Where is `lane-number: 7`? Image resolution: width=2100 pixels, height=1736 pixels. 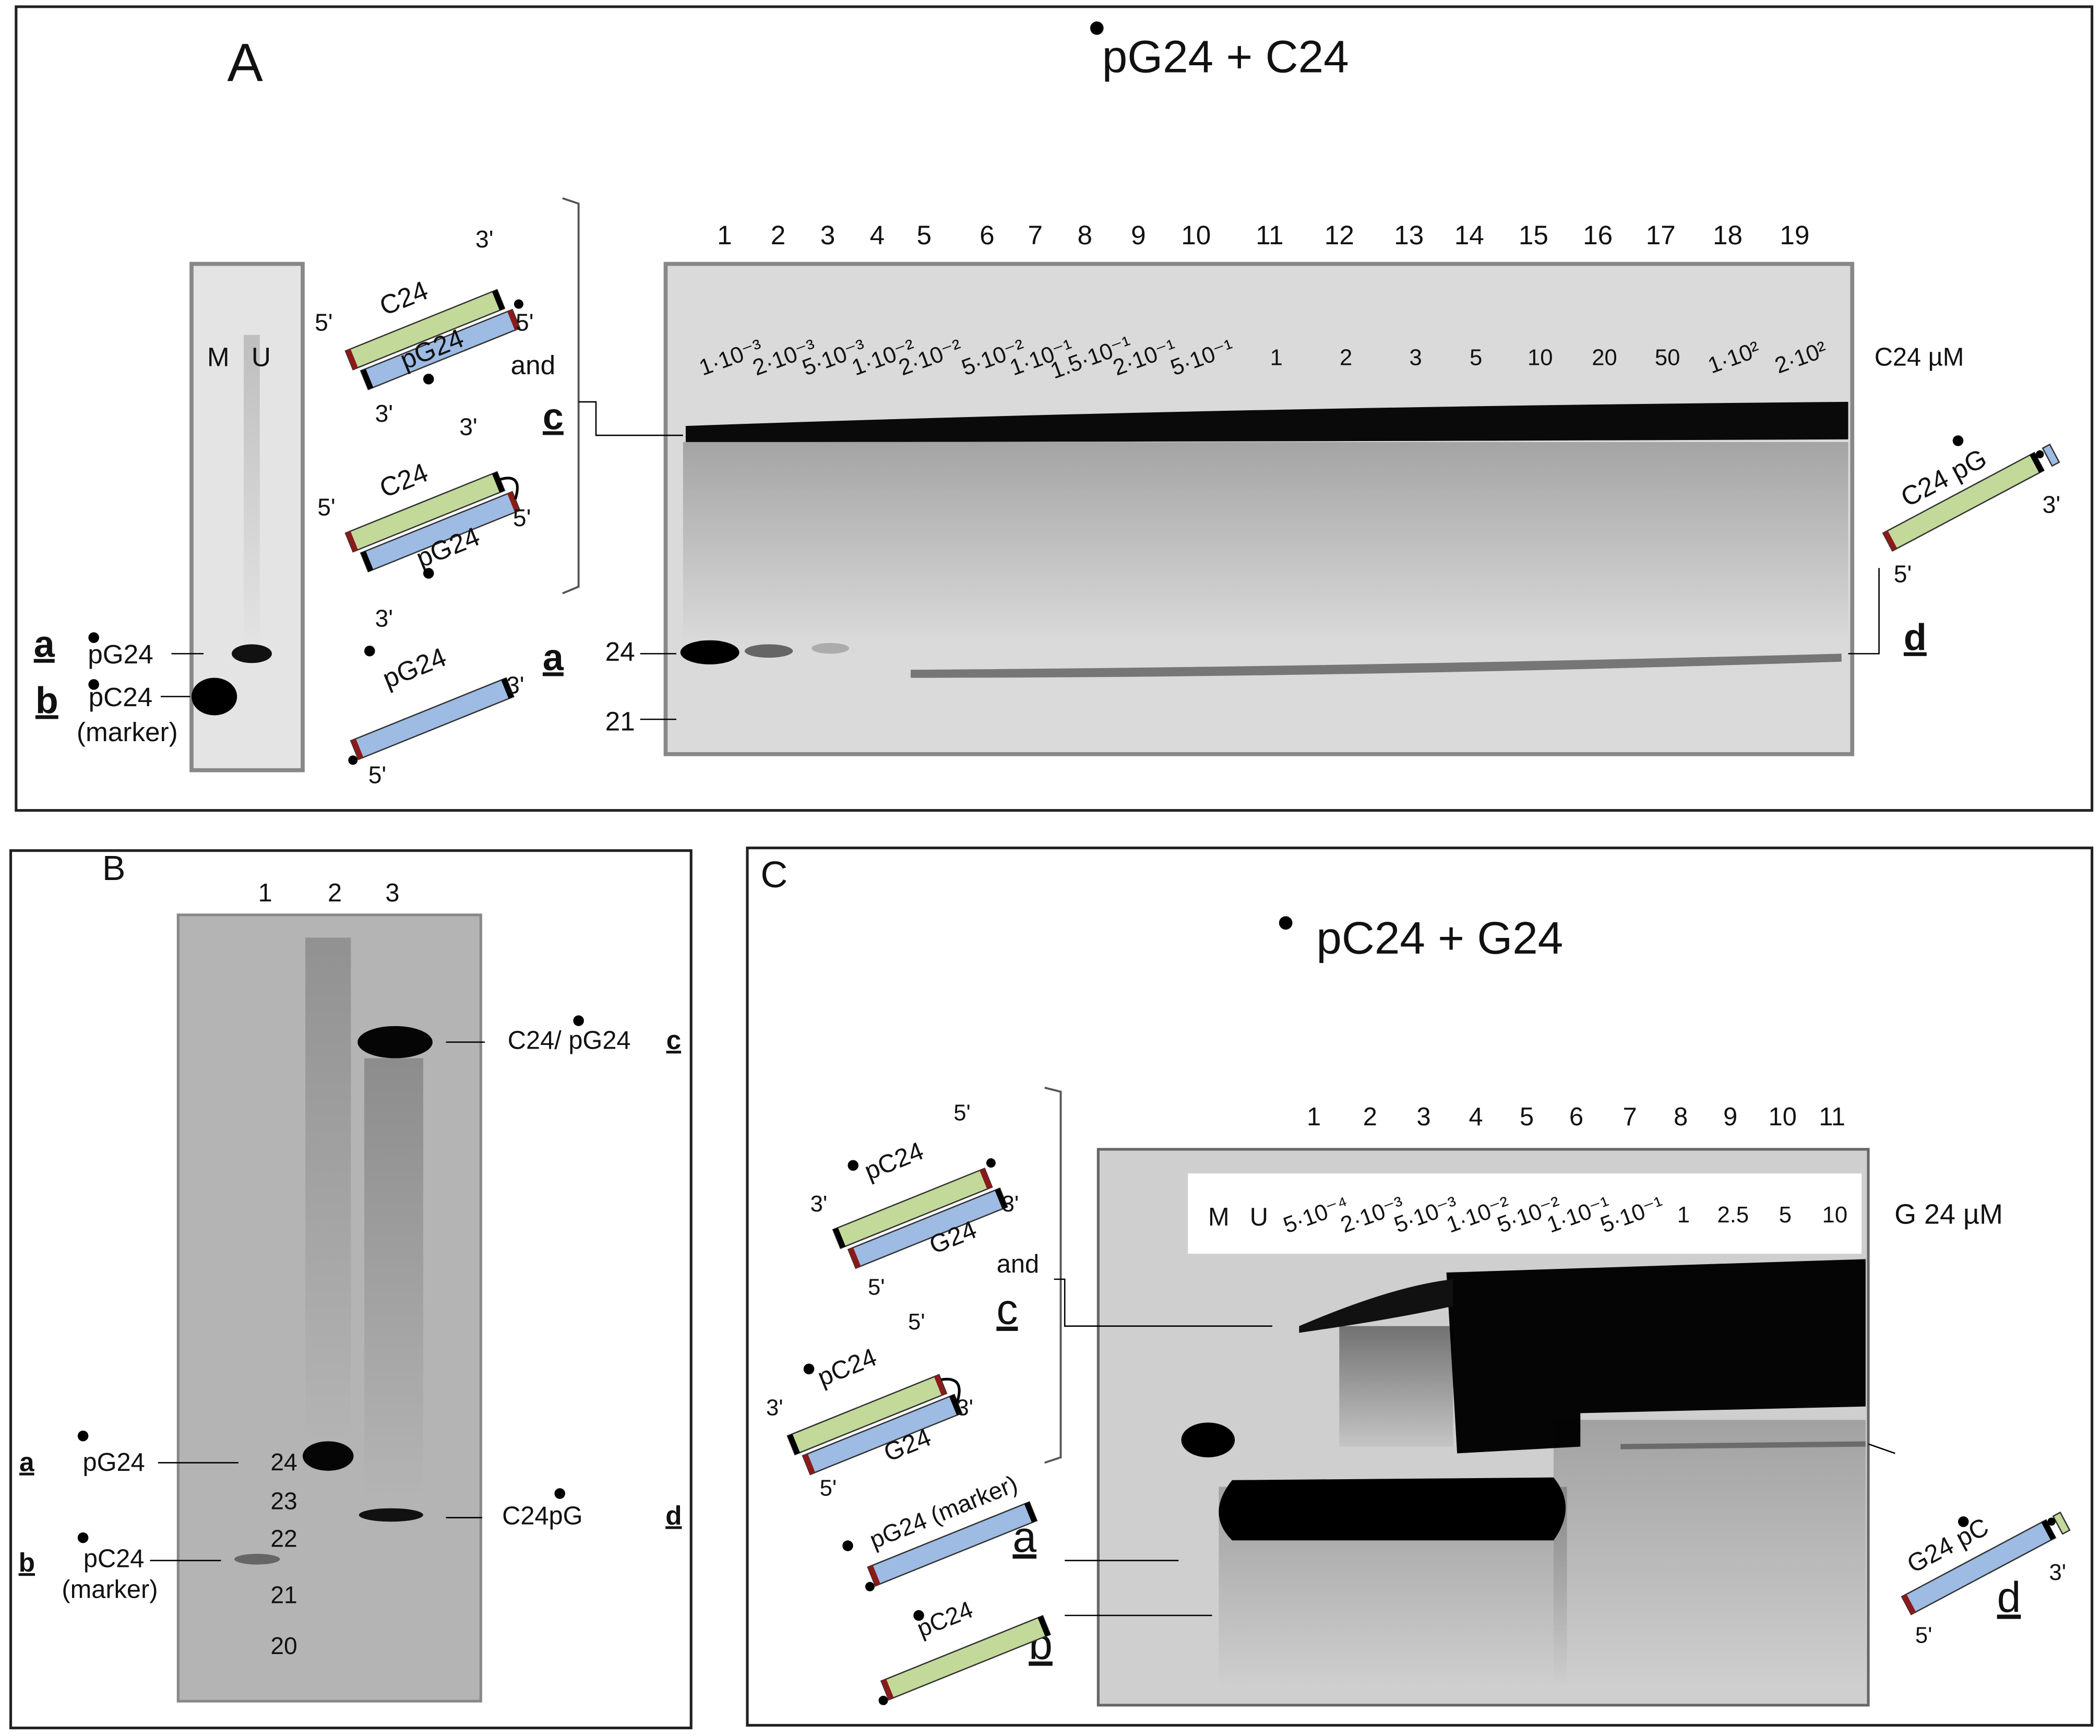
lane-number: 7 is located at coordinates (1035, 235).